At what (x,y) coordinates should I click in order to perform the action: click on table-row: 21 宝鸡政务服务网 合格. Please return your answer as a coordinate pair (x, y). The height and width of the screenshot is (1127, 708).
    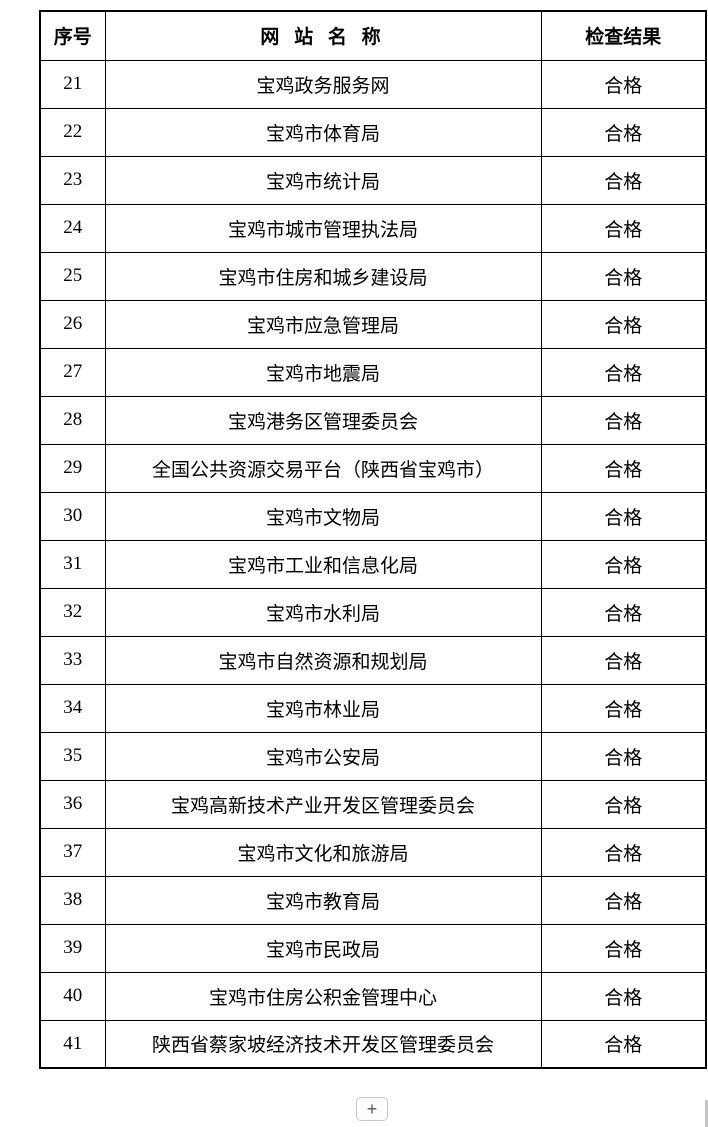
    Looking at the image, I should click on (373, 84).